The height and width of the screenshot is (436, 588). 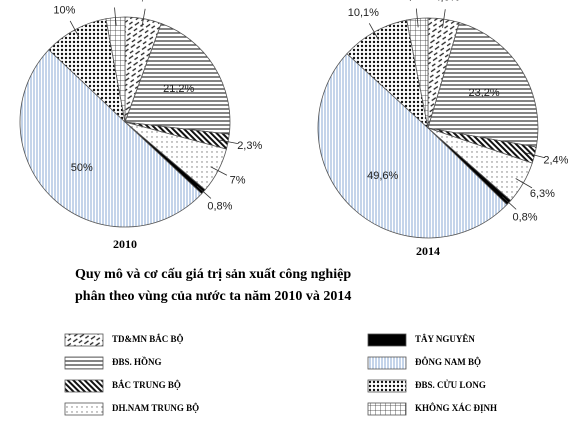 What do you see at coordinates (146, 385) in the screenshot?
I see `legend-label: BẮC TRUNG BỘ` at bounding box center [146, 385].